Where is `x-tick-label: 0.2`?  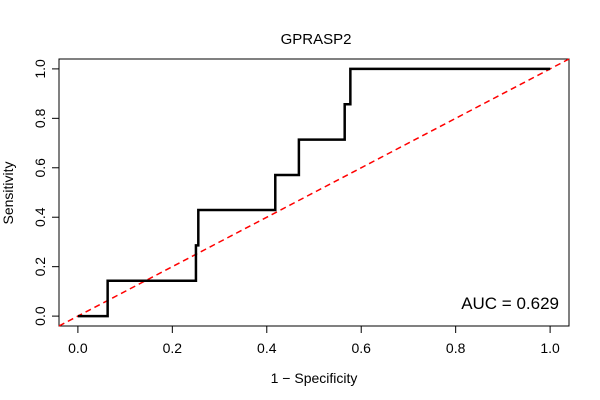
x-tick-label: 0.2 is located at coordinates (173, 348).